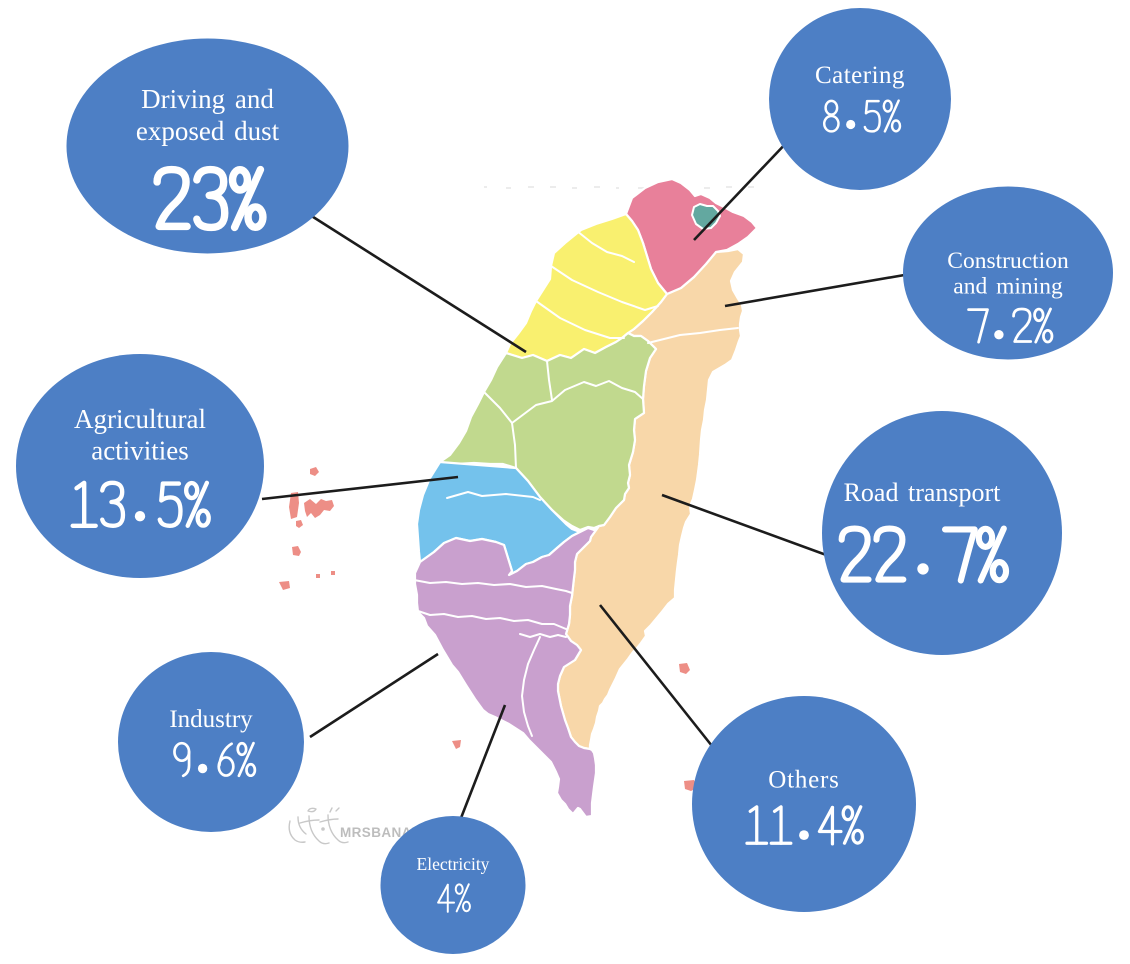 The image size is (1130, 964). Describe the element at coordinates (211, 719) in the screenshot. I see `svg-text: Industry` at that location.